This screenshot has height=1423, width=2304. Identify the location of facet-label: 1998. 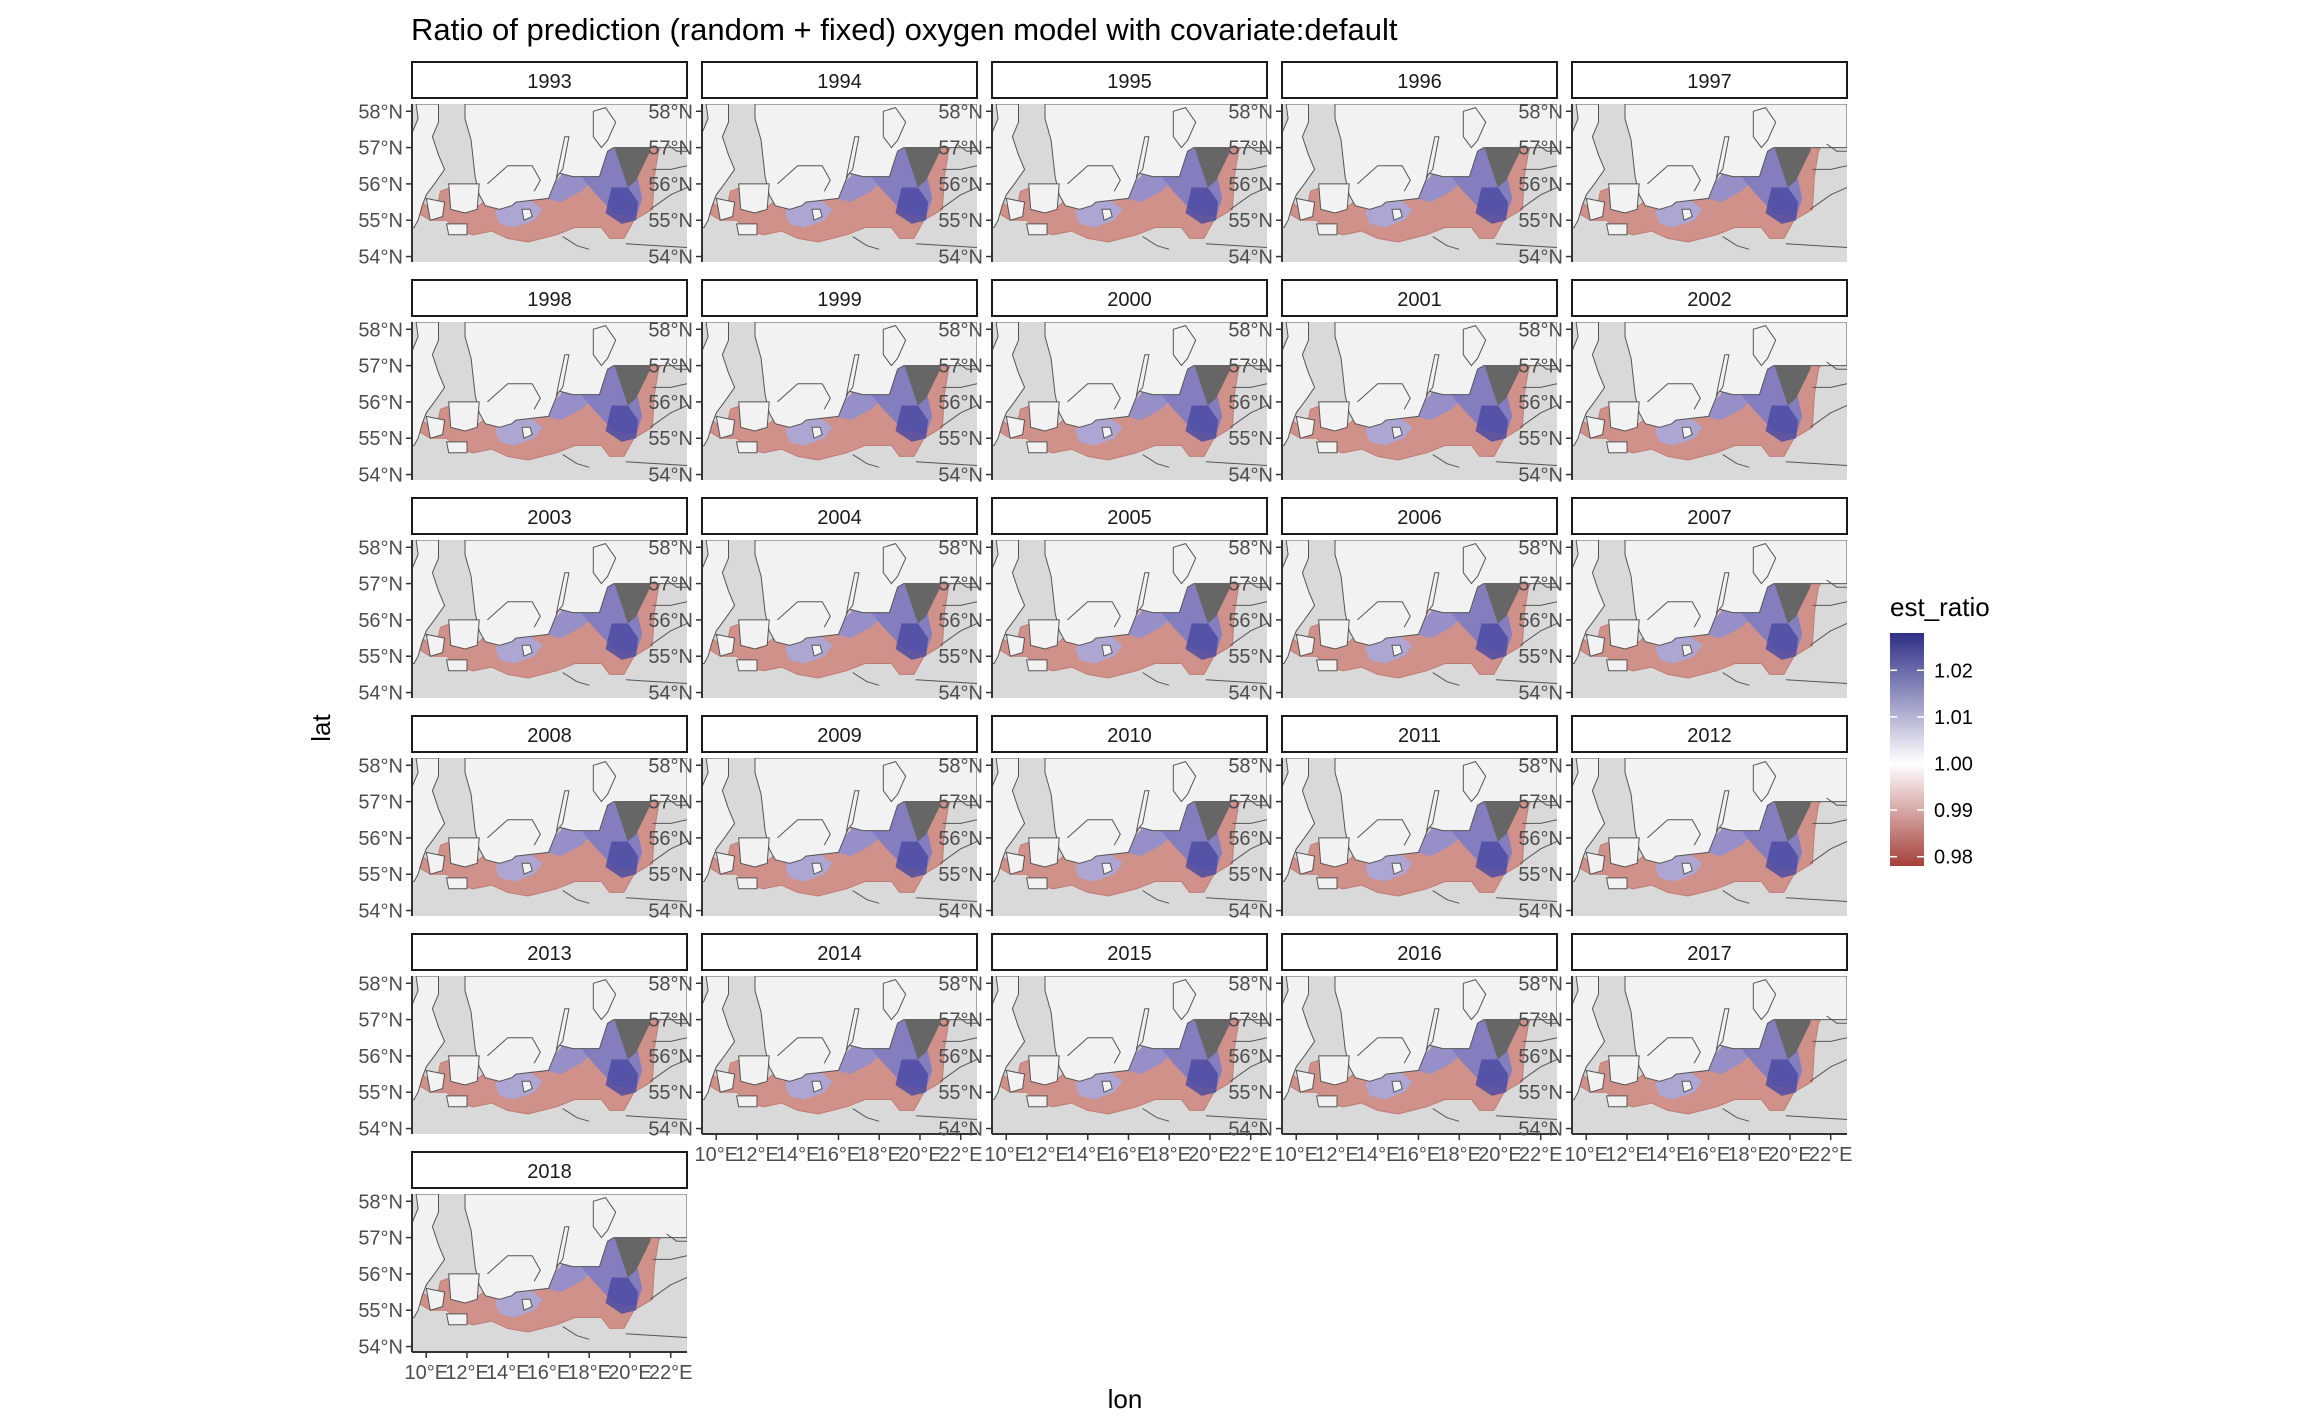
(549, 300).